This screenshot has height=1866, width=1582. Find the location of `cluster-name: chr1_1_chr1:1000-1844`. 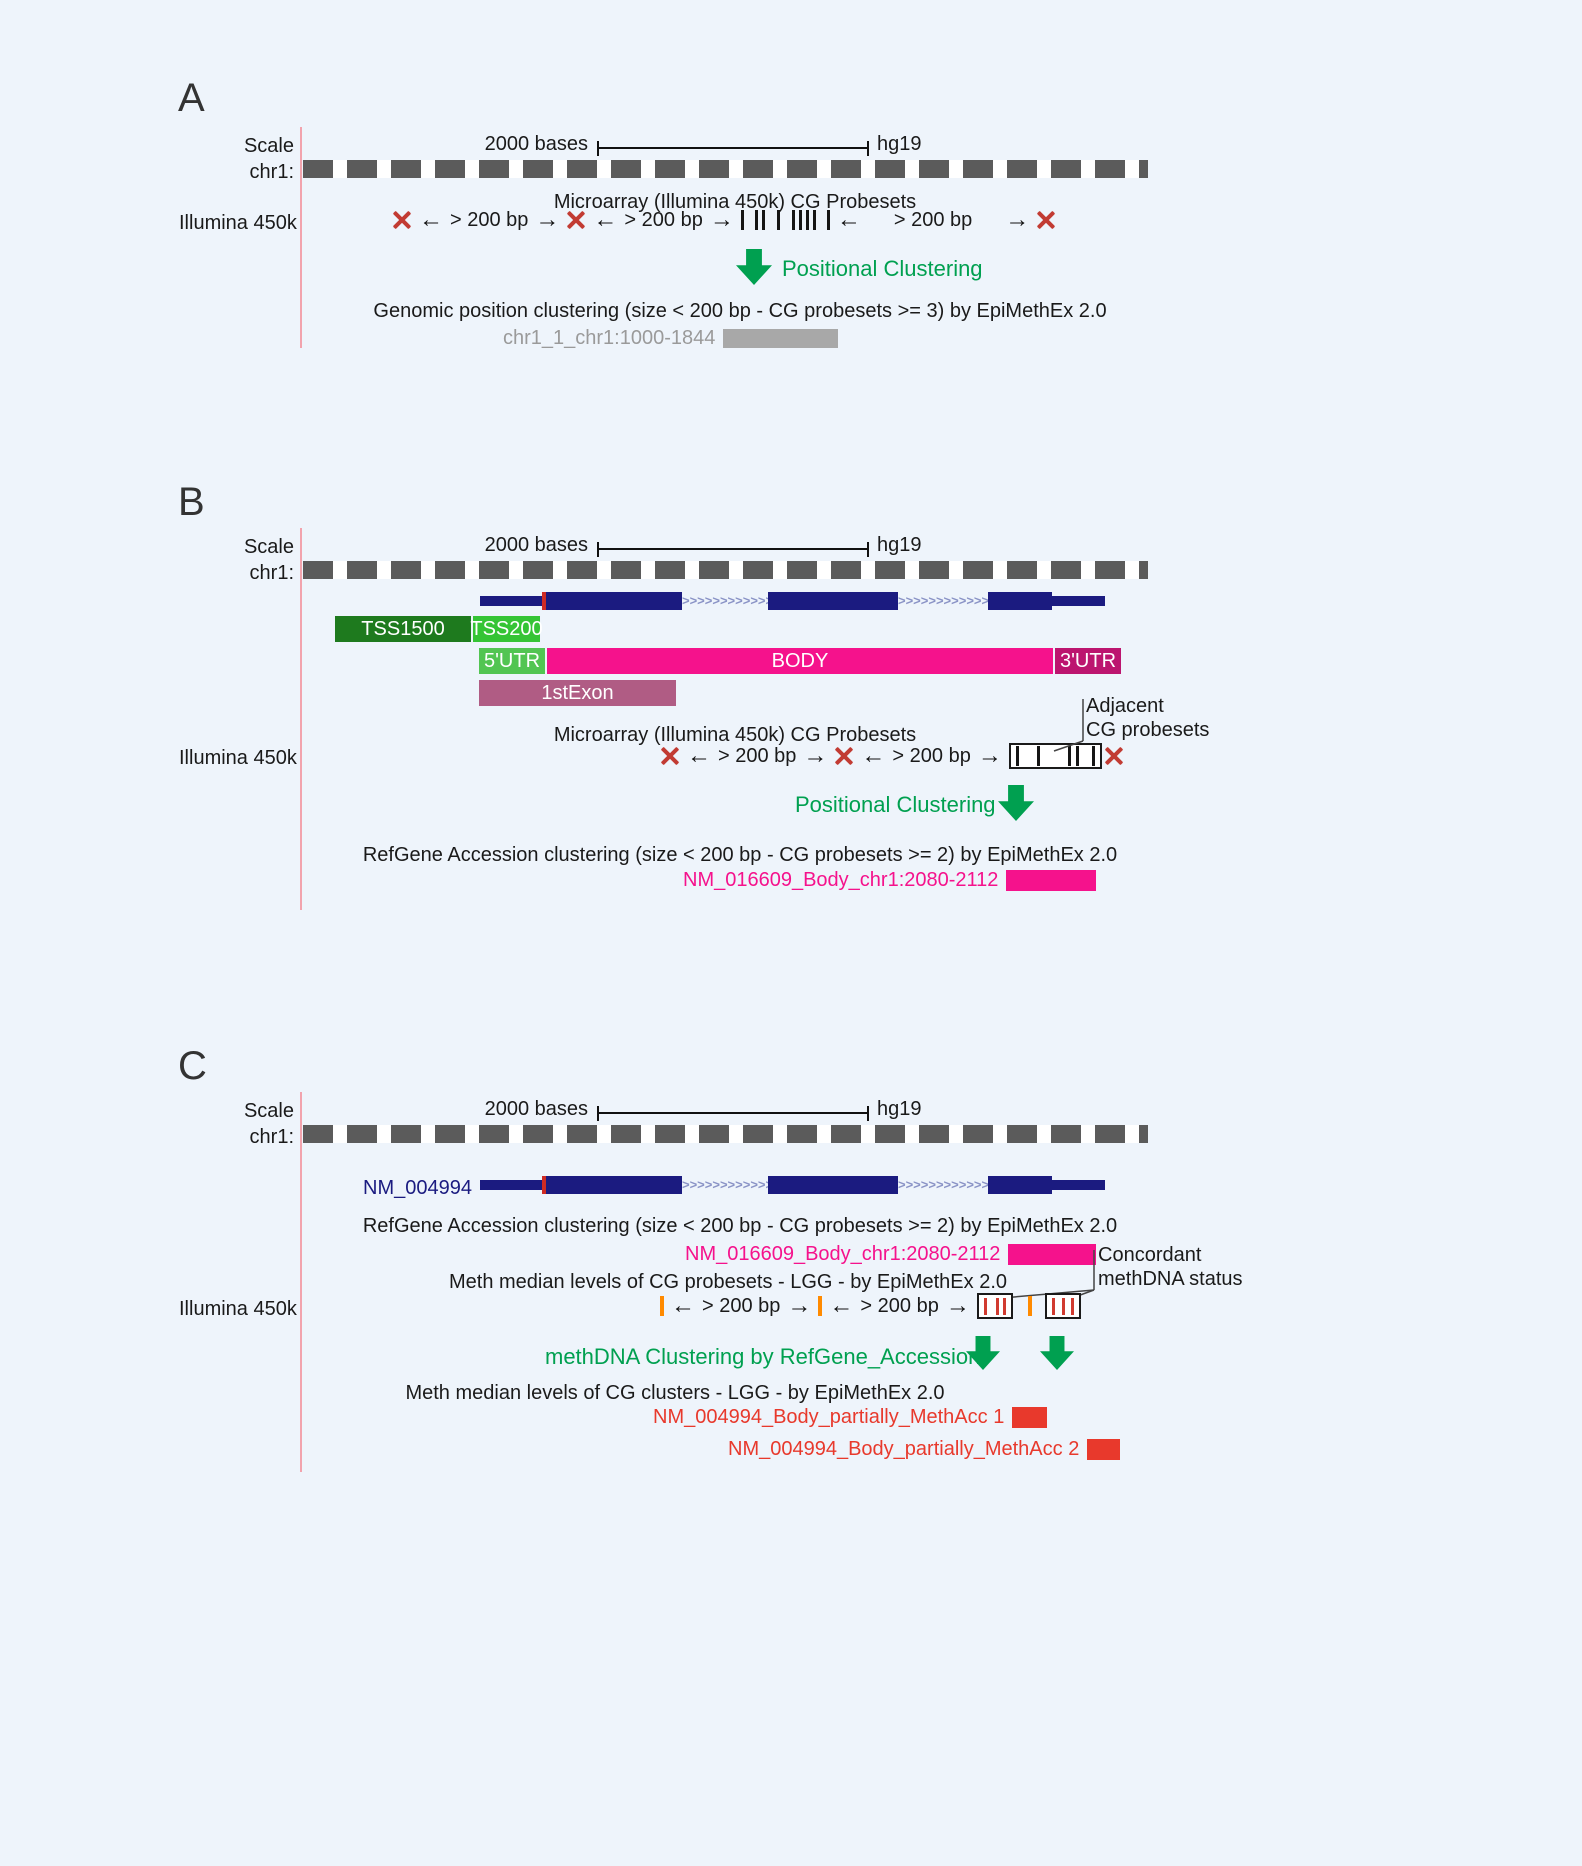

cluster-name: chr1_1_chr1:1000-1844 is located at coordinates (609, 338).